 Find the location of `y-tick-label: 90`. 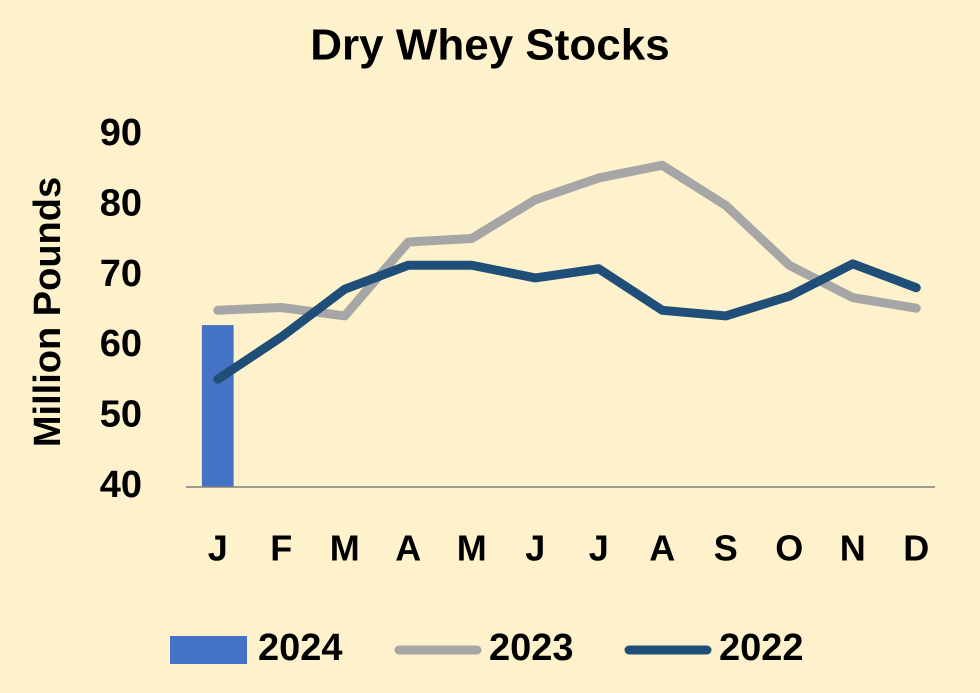

y-tick-label: 90 is located at coordinates (121, 133).